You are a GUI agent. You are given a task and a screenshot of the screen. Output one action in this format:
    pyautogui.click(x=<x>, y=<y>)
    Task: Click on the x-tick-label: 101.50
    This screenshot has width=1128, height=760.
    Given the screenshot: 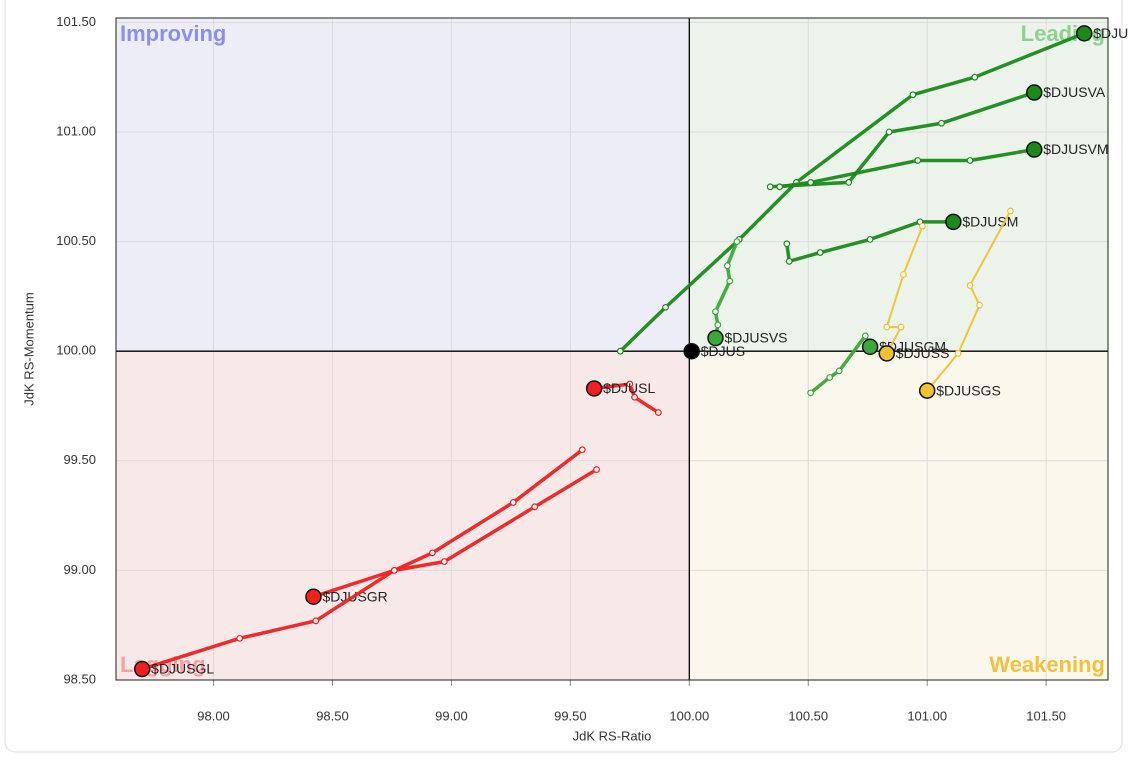 What is the action you would take?
    pyautogui.click(x=1046, y=715)
    